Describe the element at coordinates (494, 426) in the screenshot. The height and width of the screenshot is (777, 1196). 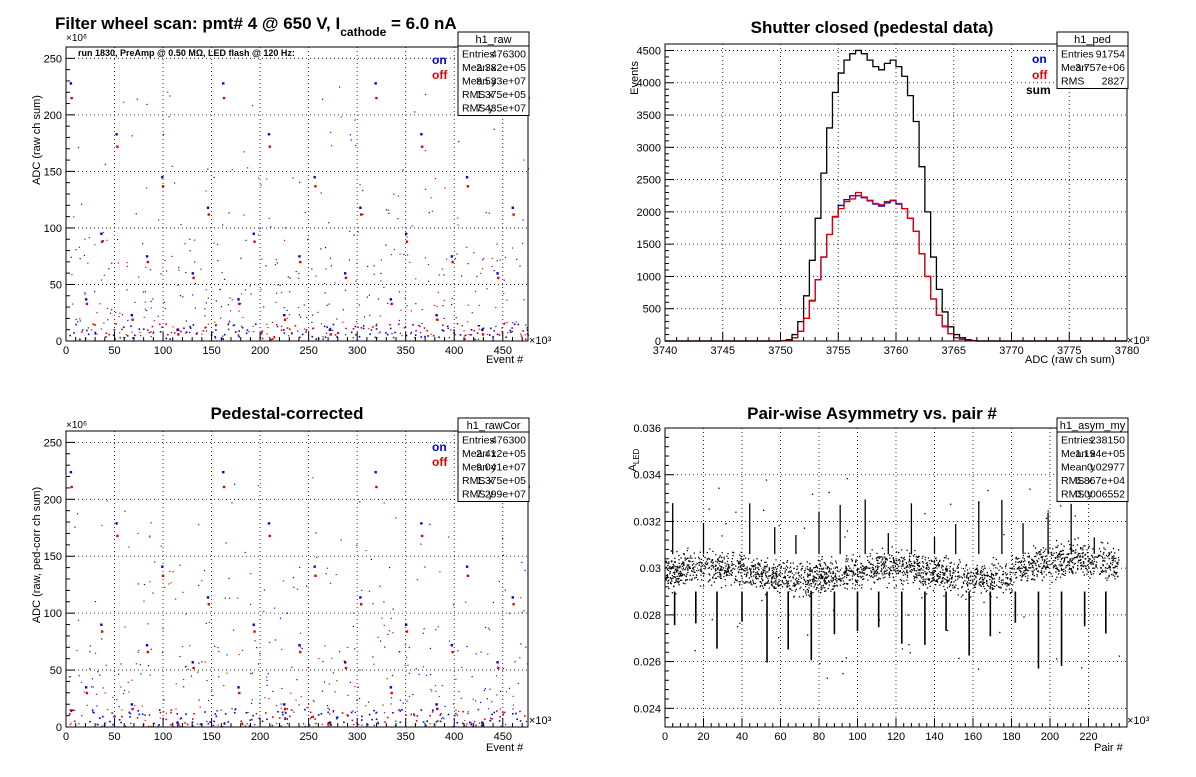
I see `stats-box-name: h1_rawCor` at that location.